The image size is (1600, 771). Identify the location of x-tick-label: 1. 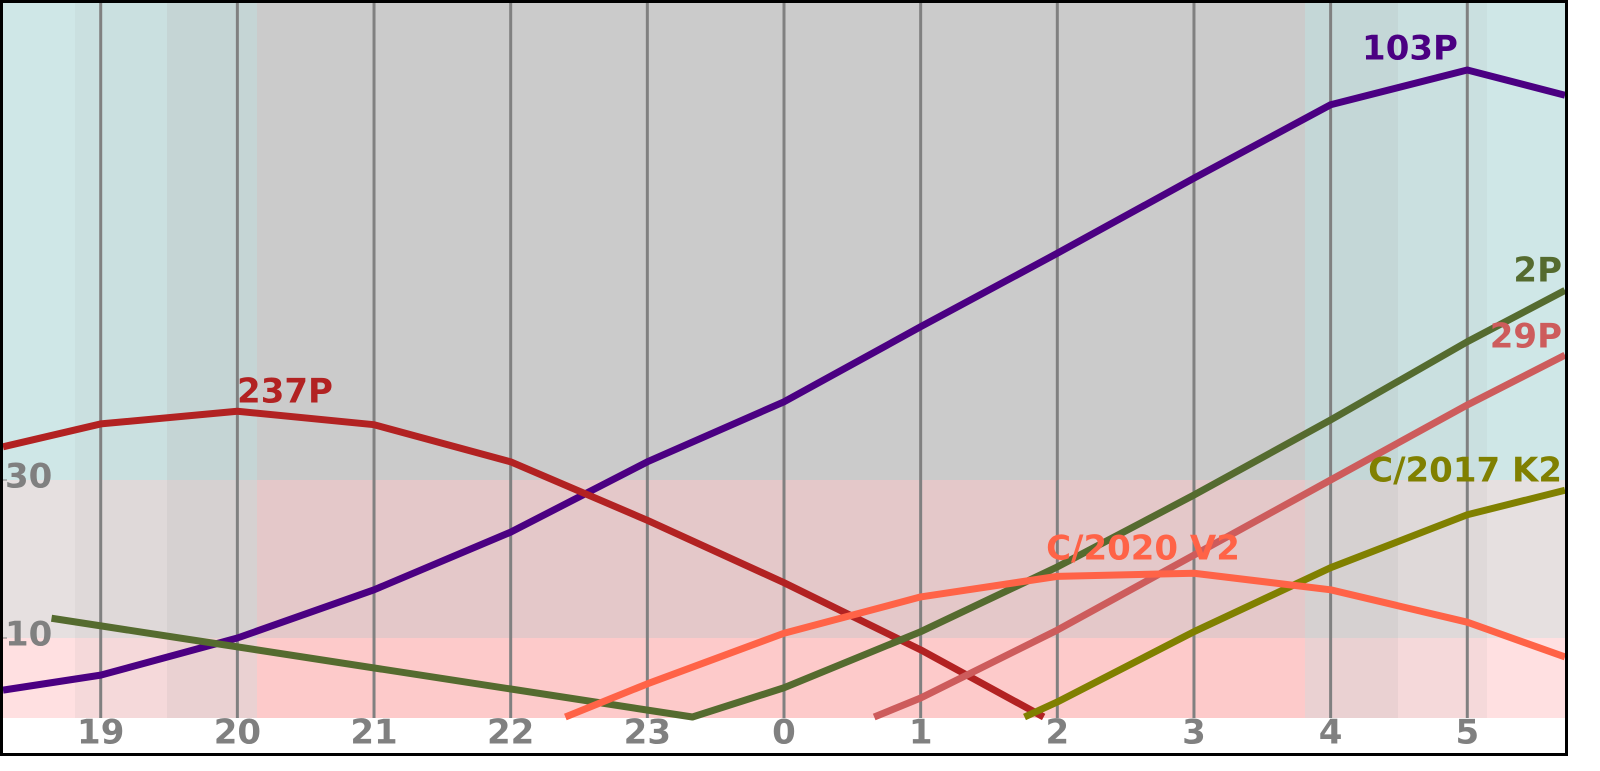
(921, 733).